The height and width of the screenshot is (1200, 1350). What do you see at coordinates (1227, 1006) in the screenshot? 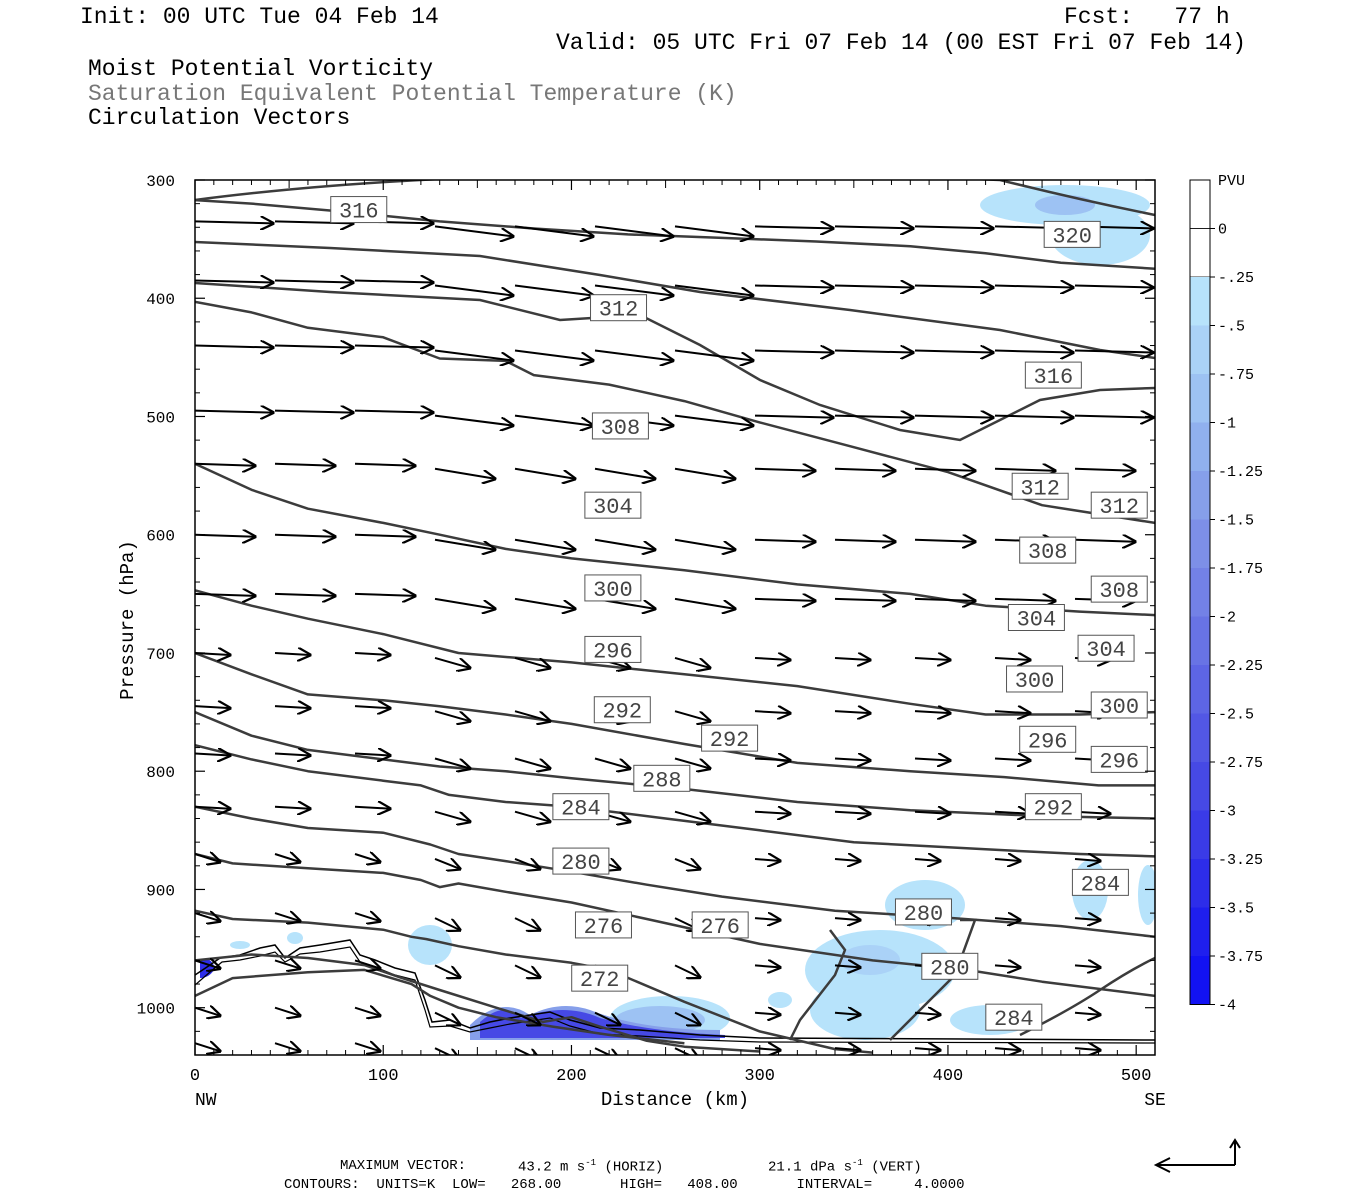
I see `colorbar-label-16: -4` at bounding box center [1227, 1006].